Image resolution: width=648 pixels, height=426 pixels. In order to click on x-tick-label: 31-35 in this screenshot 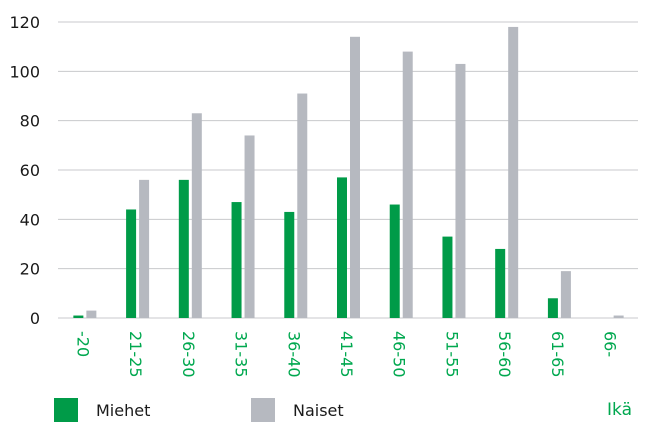, I will do `click(241, 354)`.